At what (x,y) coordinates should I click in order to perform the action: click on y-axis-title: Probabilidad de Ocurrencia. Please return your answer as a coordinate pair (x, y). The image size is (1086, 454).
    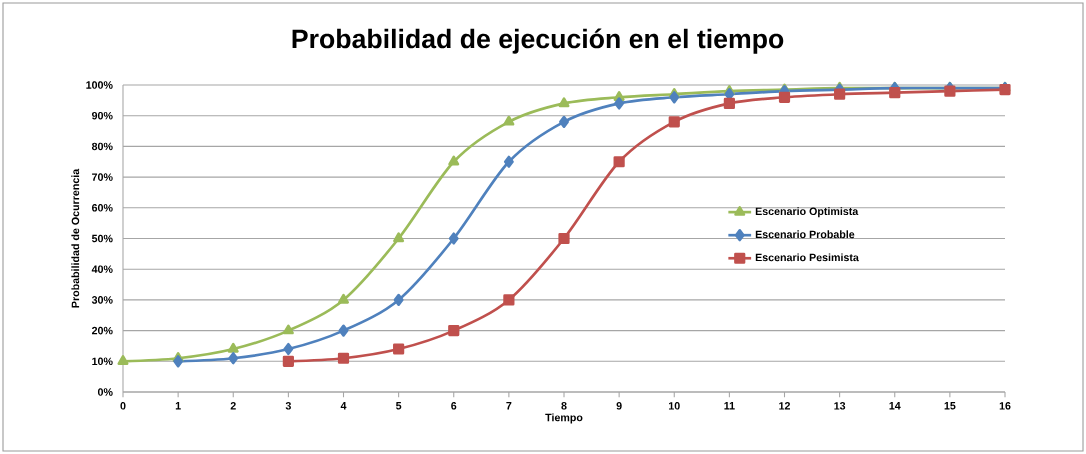
    Looking at the image, I should click on (75, 238).